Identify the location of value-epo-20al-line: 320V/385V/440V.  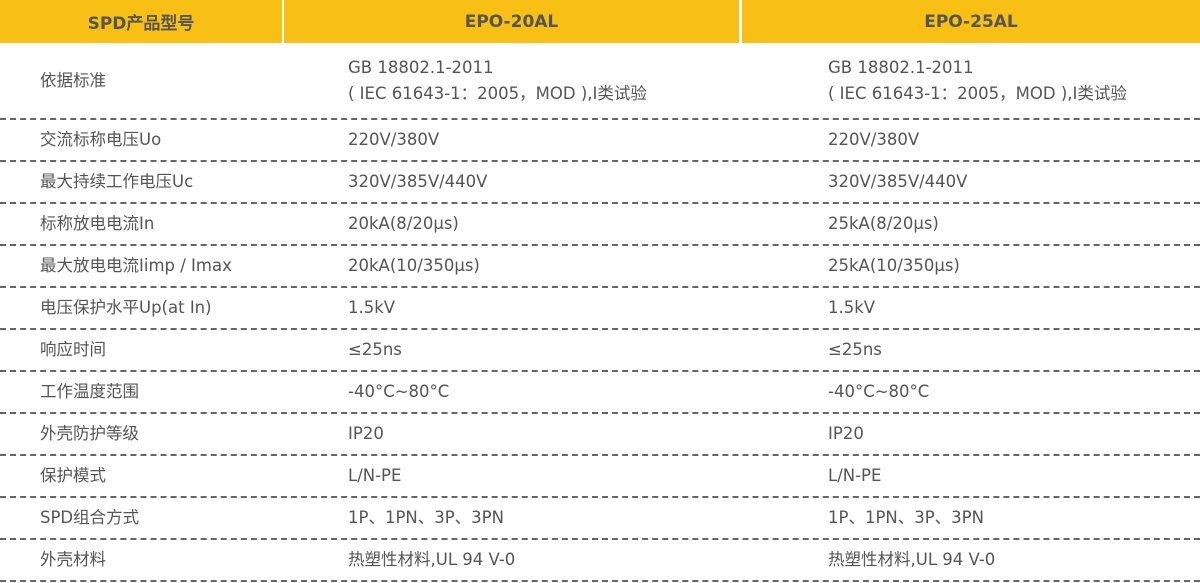
(418, 181).